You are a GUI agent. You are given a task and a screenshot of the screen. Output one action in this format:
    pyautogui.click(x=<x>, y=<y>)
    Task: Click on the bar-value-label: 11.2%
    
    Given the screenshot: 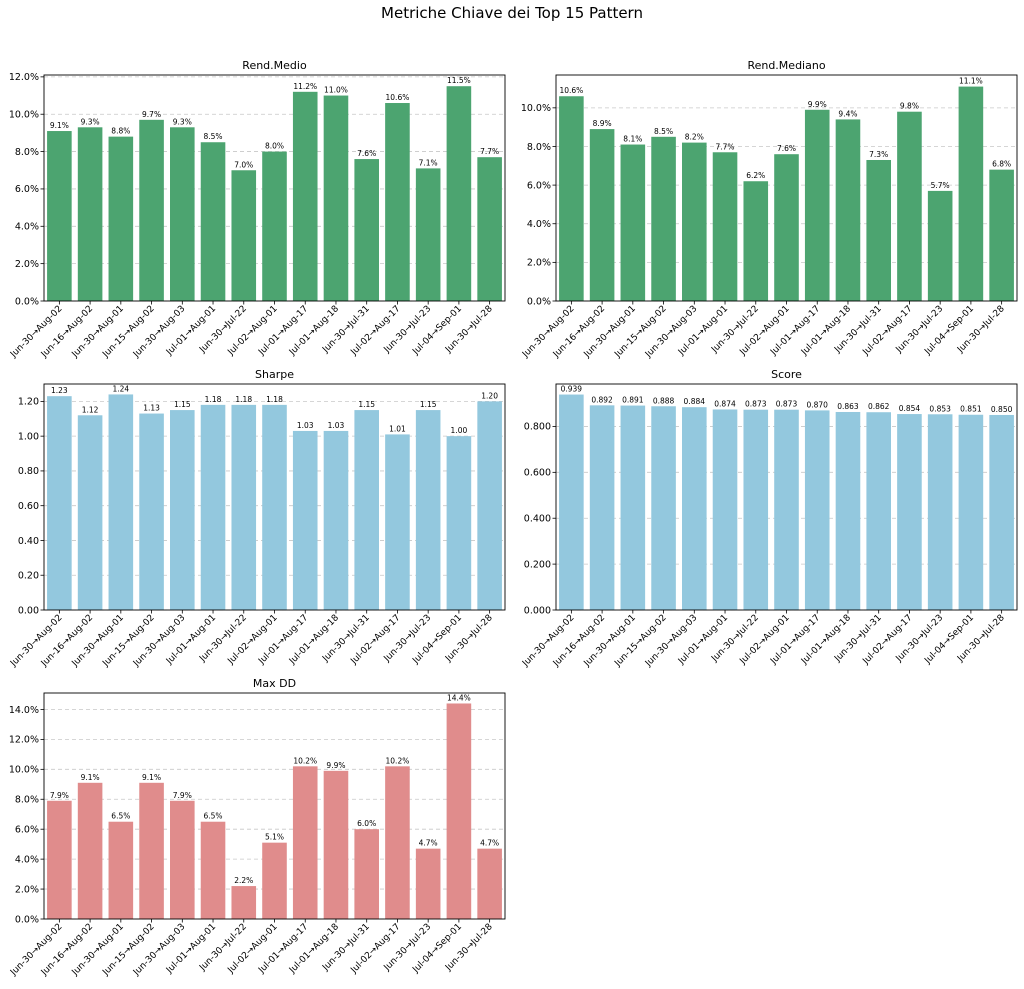 What is the action you would take?
    pyautogui.click(x=305, y=86)
    